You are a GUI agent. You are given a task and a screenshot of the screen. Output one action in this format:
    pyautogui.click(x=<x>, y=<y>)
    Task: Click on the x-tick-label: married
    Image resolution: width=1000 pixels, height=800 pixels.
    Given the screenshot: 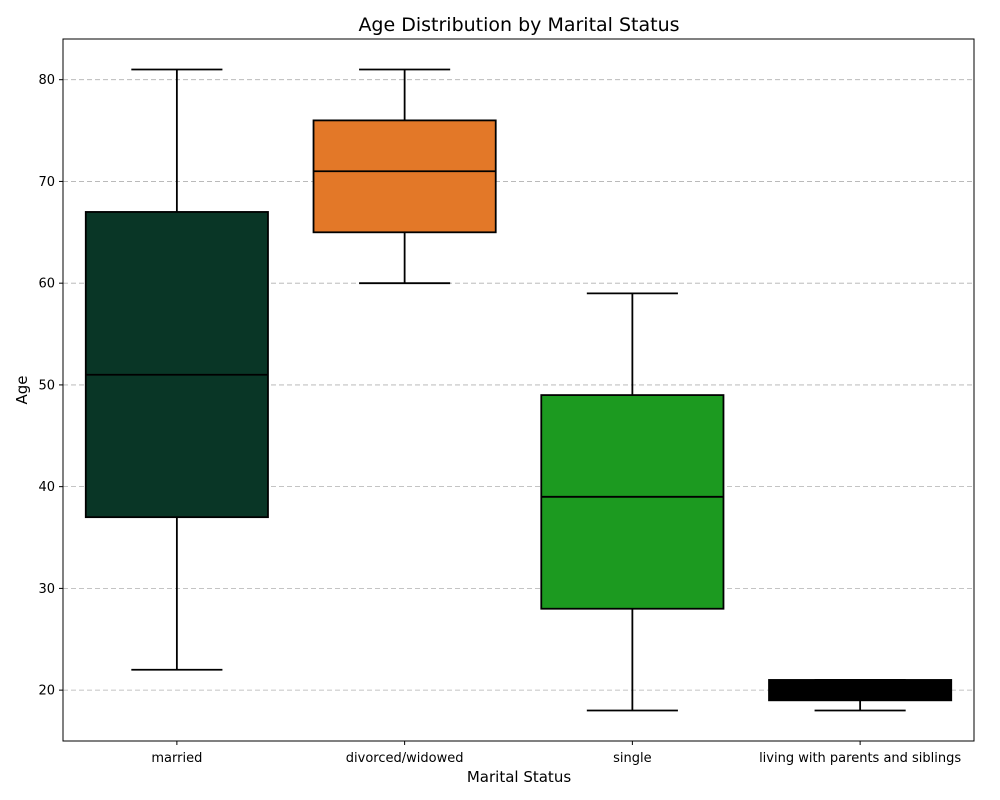 What is the action you would take?
    pyautogui.click(x=176, y=758)
    